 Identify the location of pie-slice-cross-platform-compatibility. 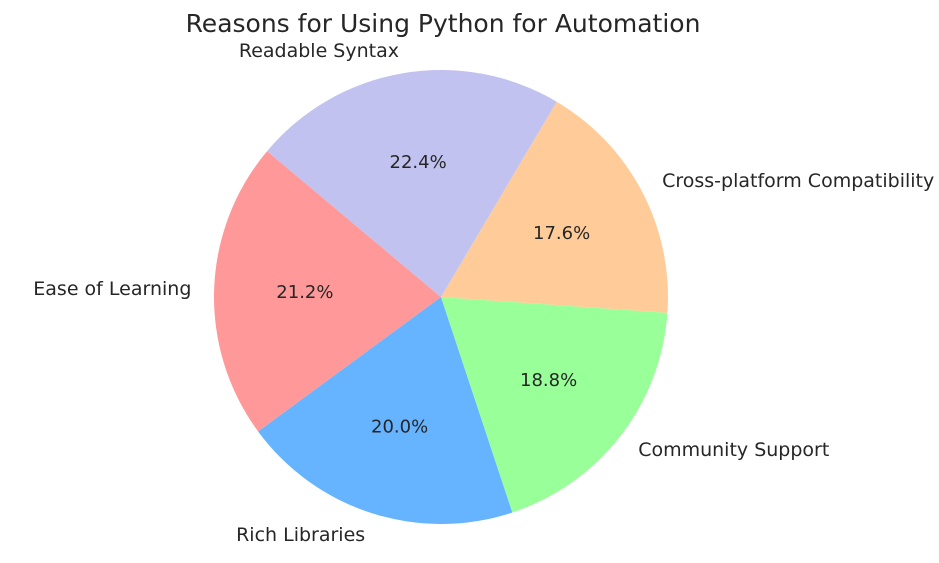
(555, 207).